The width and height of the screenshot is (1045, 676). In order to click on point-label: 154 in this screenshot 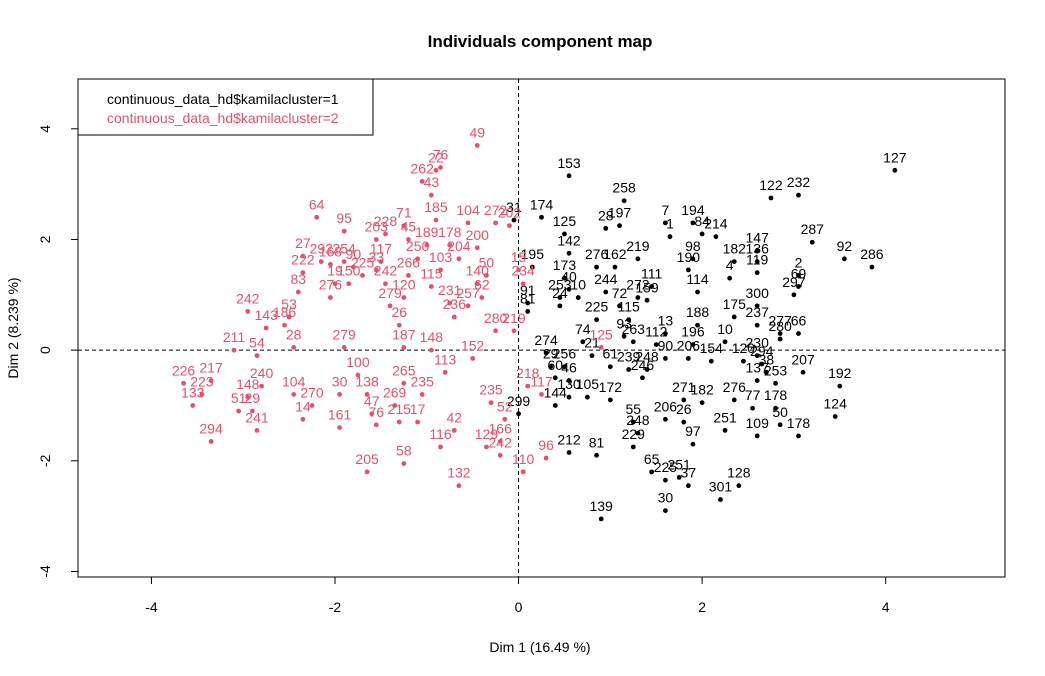, I will do `click(712, 348)`.